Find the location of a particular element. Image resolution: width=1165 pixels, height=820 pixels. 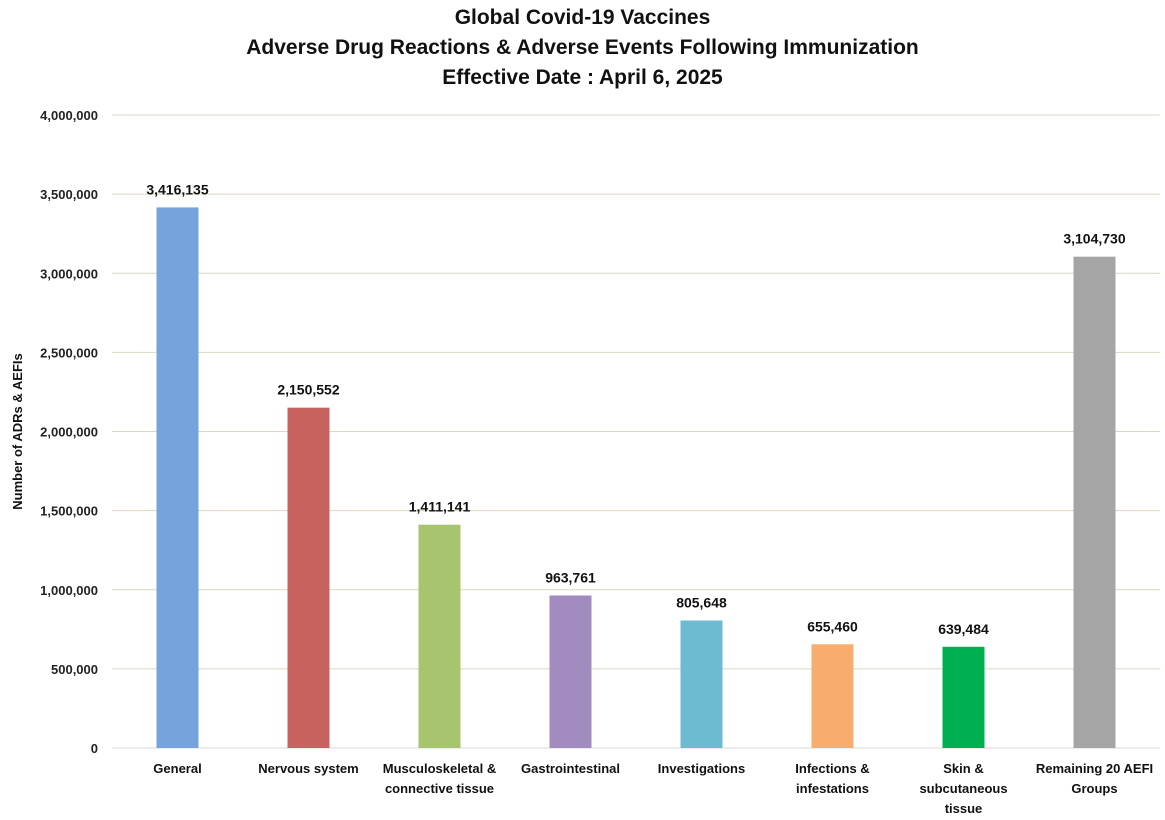

x-tick-label: Investigations is located at coordinates (701, 768).